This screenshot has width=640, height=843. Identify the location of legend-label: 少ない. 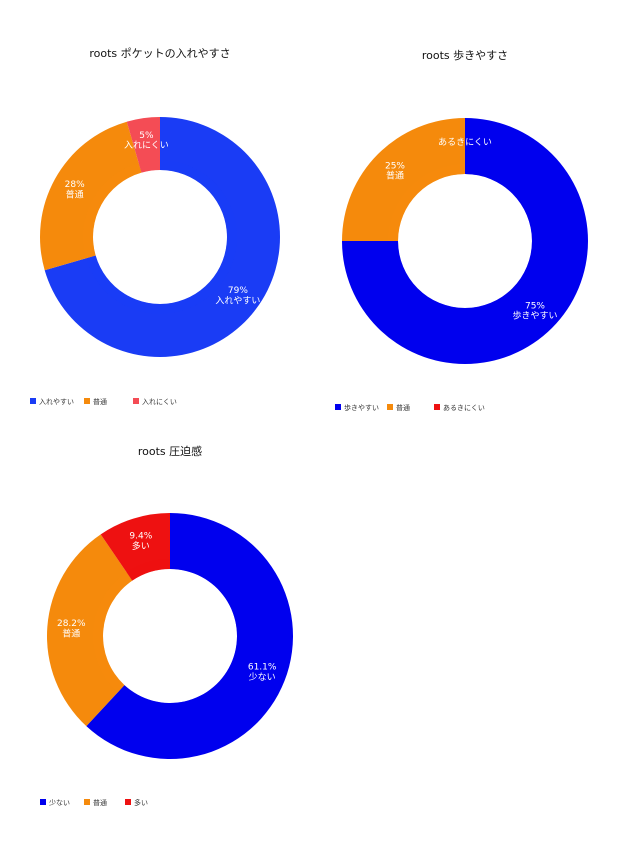
(59, 803).